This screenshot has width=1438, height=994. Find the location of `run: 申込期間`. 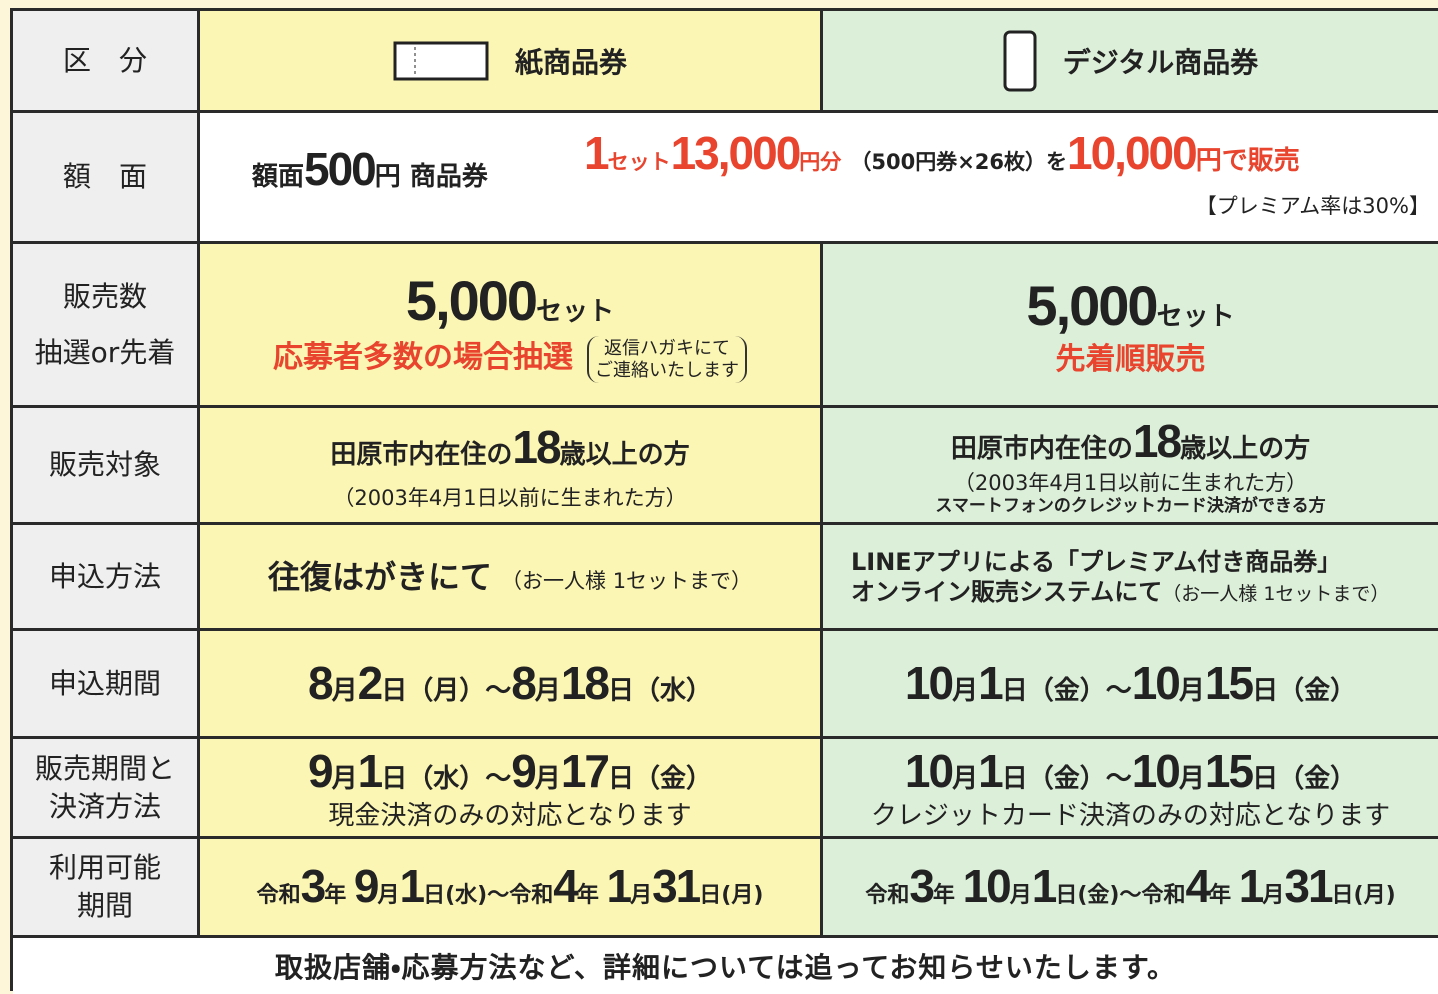

run: 申込期間 is located at coordinates (104, 683).